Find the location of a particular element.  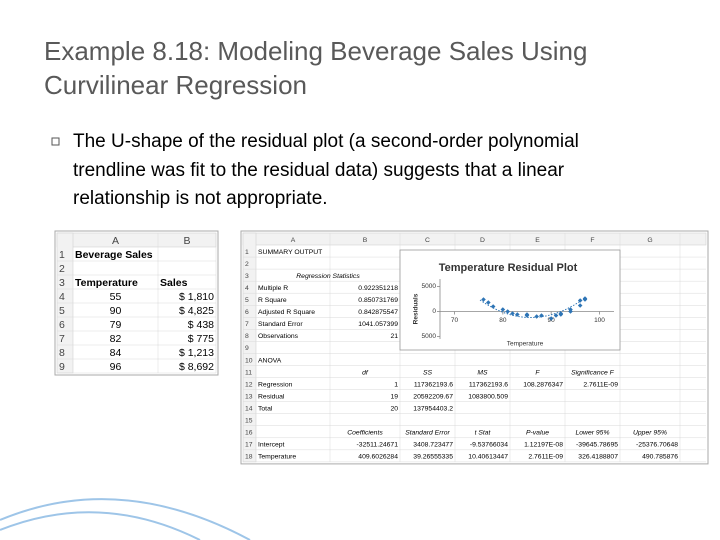

cell: 96 is located at coordinates (116, 367).